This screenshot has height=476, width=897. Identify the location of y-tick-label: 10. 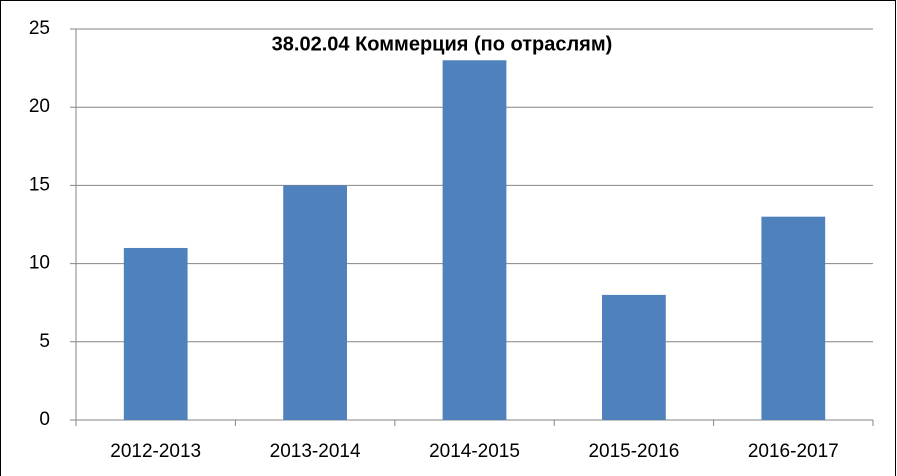
(39, 263).